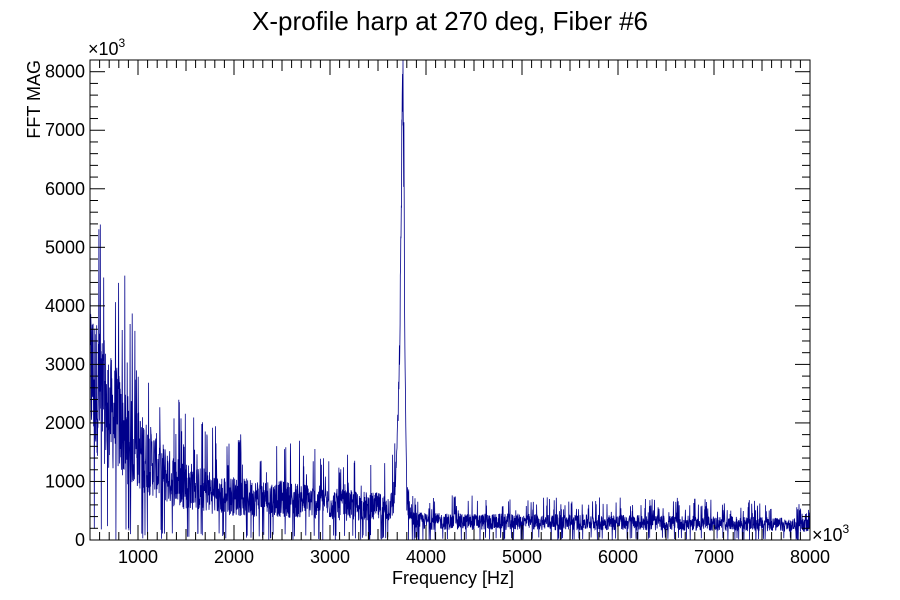  I want to click on x-tick-label: 4000, so click(426, 557).